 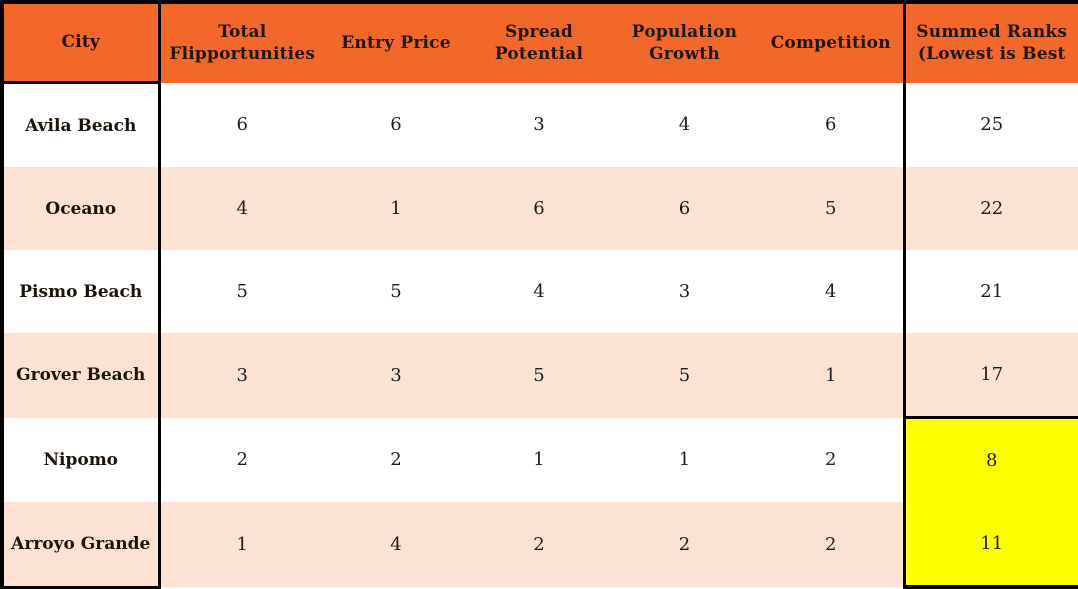 I want to click on header-entry-price: Entry Price, so click(x=396, y=41).